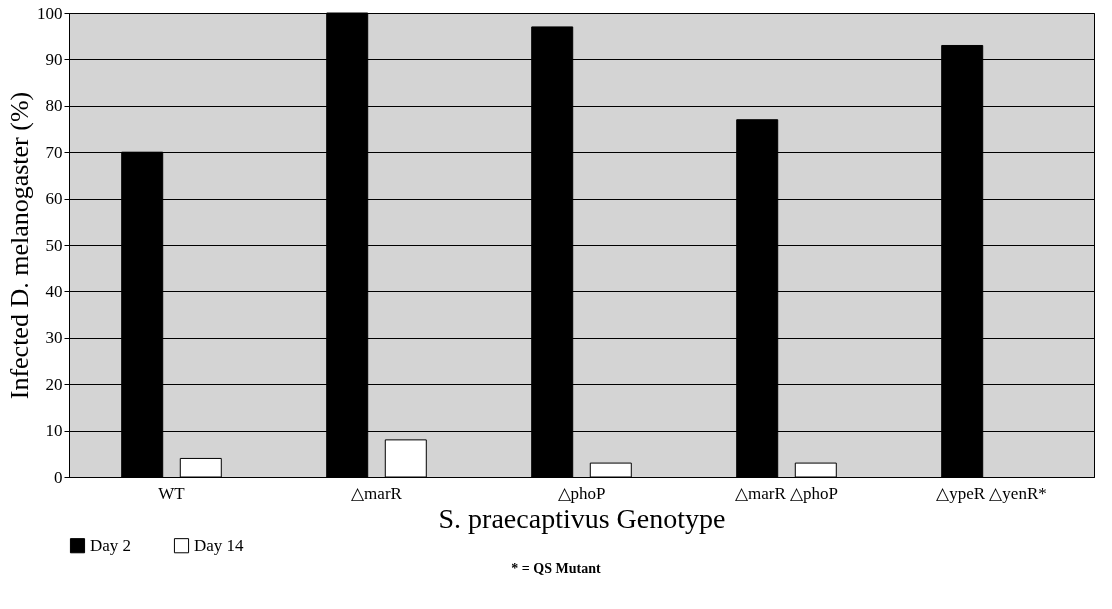  I want to click on y-tick-label: 30, so click(54, 338).